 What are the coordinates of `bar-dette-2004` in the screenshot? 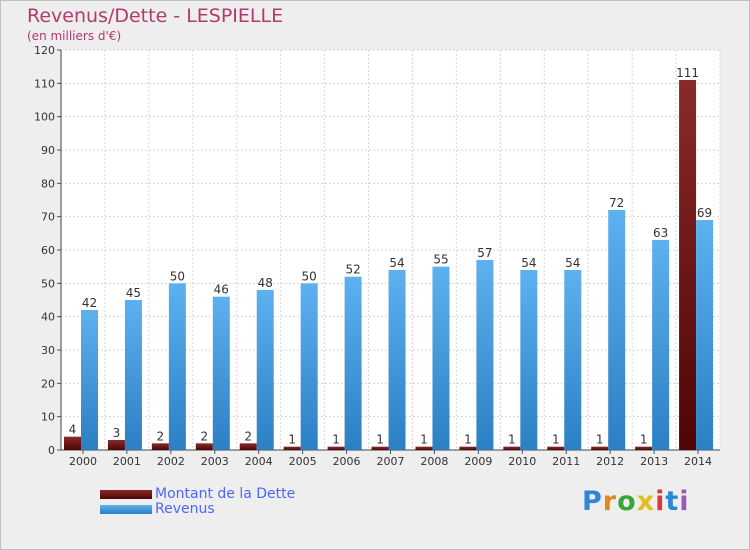 It's located at (248, 446).